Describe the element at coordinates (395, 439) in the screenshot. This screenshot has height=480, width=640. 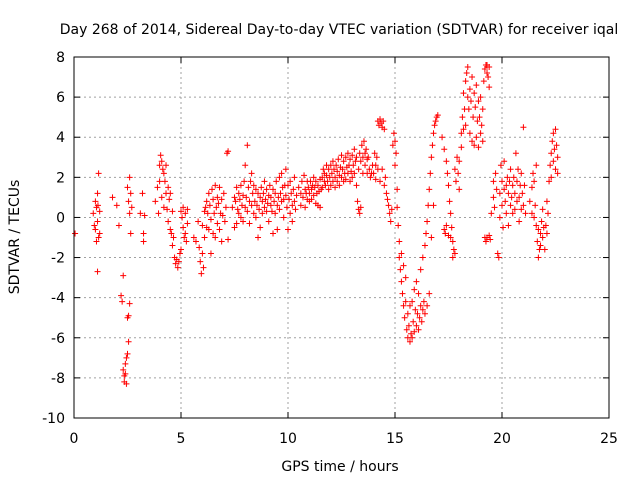
I see `x-tick-label: 15` at that location.